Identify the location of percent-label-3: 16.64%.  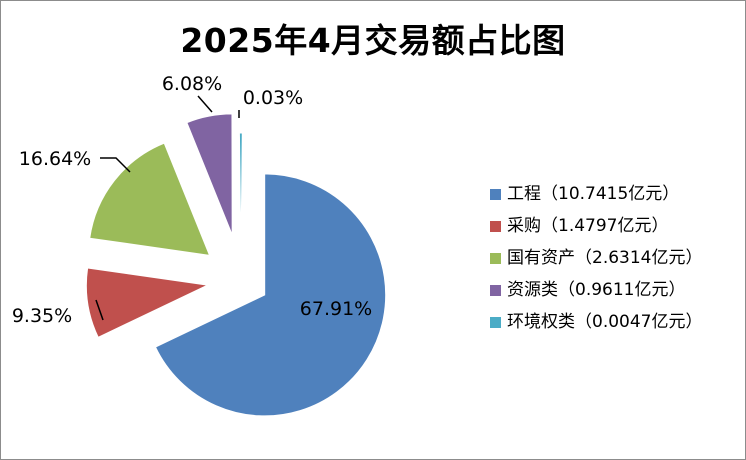
(55, 159).